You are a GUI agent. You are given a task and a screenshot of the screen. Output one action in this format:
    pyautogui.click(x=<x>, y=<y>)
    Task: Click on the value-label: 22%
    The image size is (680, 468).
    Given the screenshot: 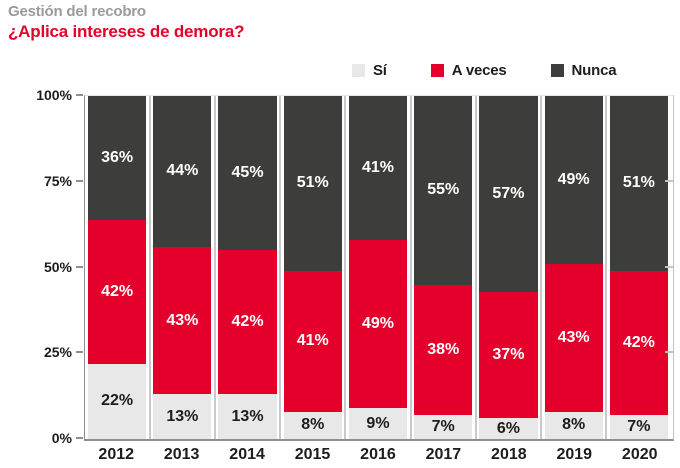 What is the action you would take?
    pyautogui.click(x=117, y=401)
    